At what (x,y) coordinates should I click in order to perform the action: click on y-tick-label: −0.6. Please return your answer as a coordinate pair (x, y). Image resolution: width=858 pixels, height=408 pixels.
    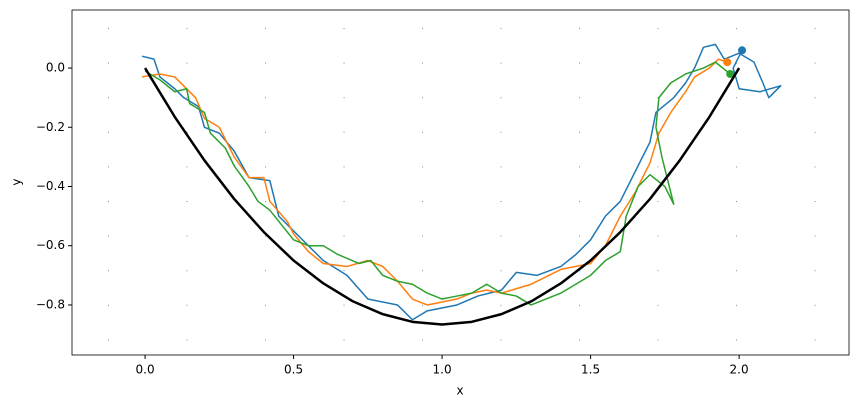
    Looking at the image, I should click on (50, 245).